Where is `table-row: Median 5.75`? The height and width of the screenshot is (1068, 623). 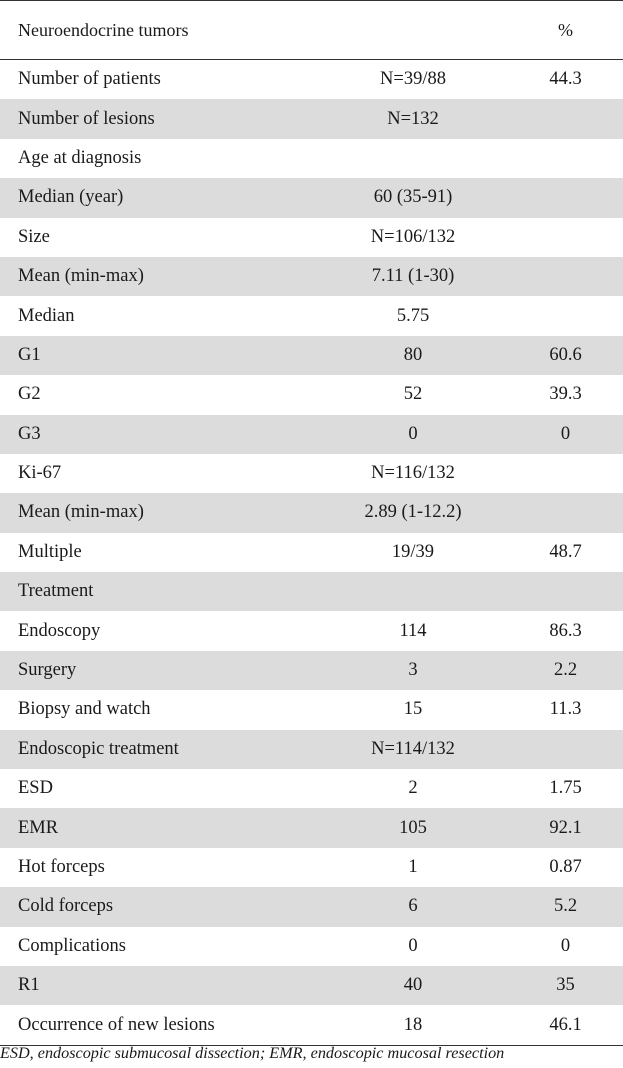 table-row: Median 5.75 is located at coordinates (311, 315).